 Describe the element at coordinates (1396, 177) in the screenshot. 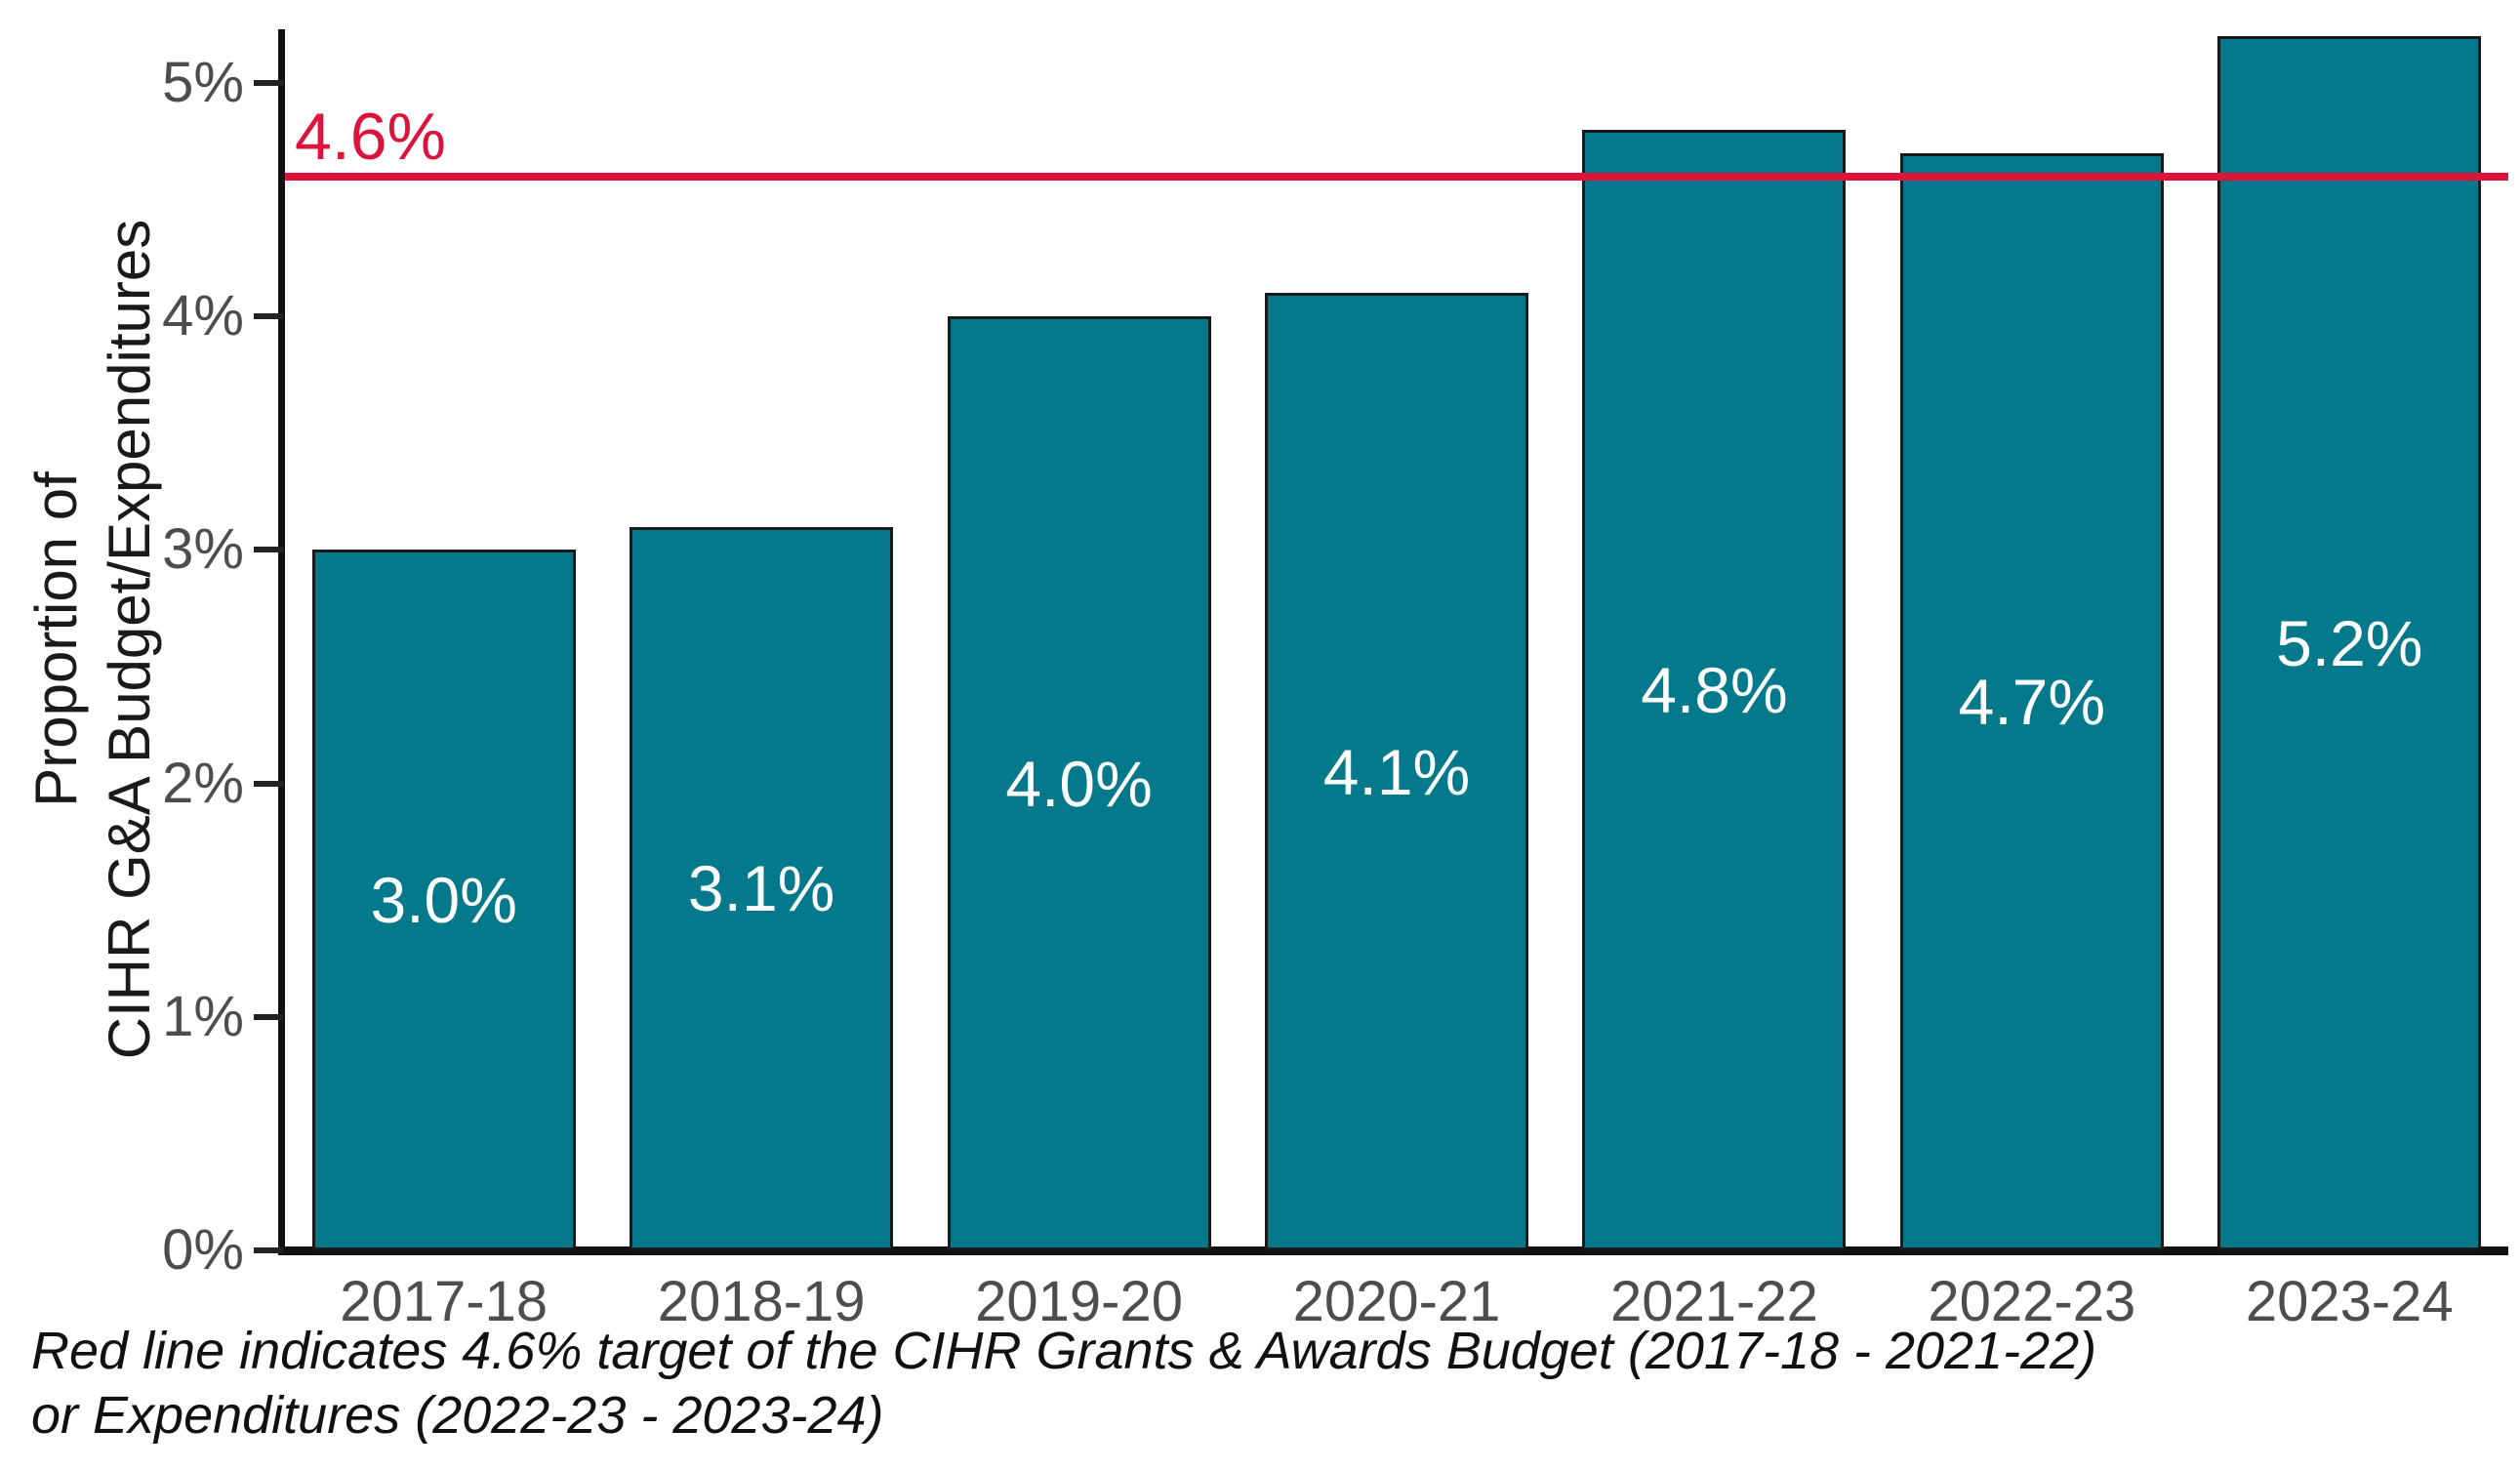

I see `target-line` at that location.